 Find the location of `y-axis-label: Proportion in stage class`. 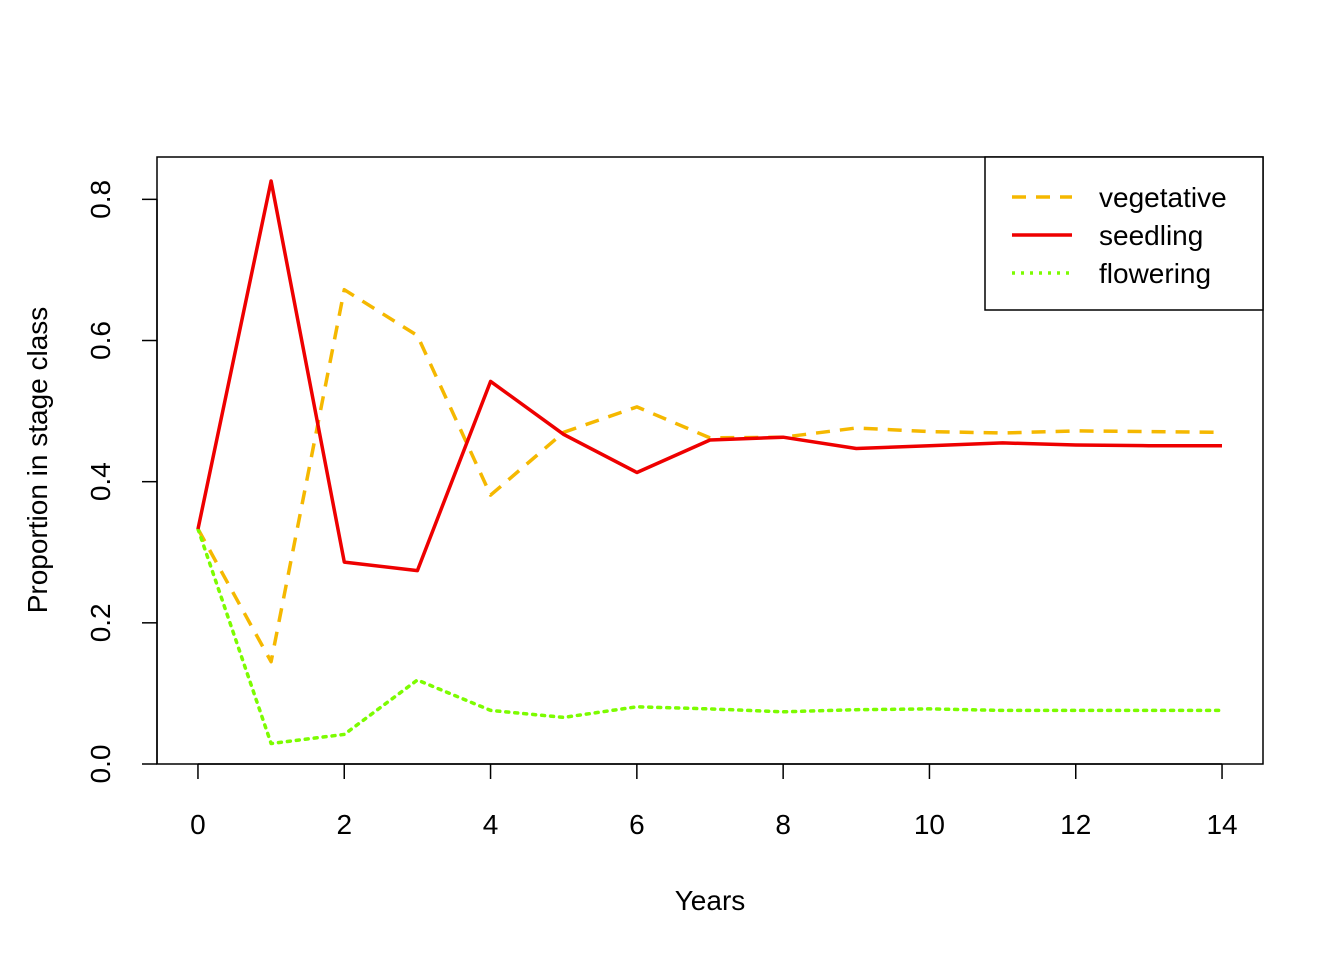

y-axis-label: Proportion in stage class is located at coordinates (37, 460).